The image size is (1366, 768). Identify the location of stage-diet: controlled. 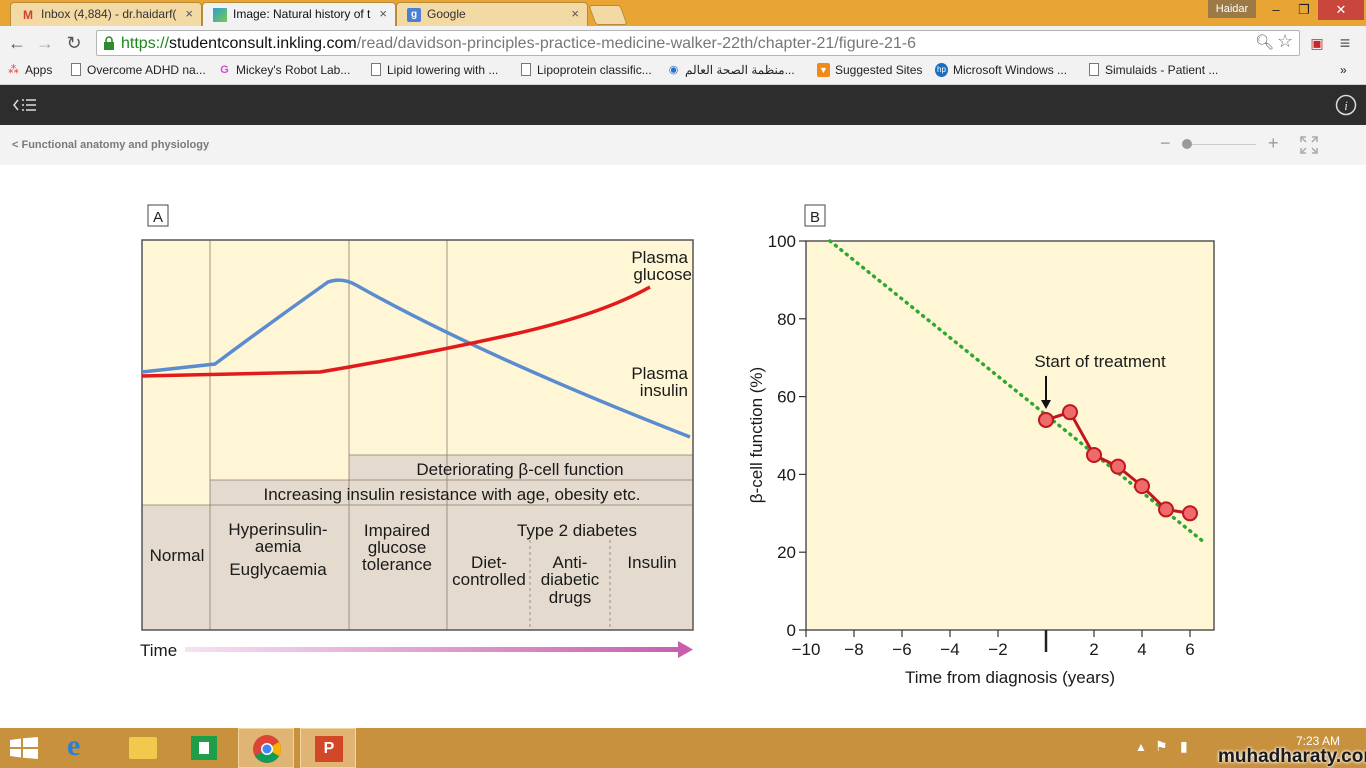
(489, 579).